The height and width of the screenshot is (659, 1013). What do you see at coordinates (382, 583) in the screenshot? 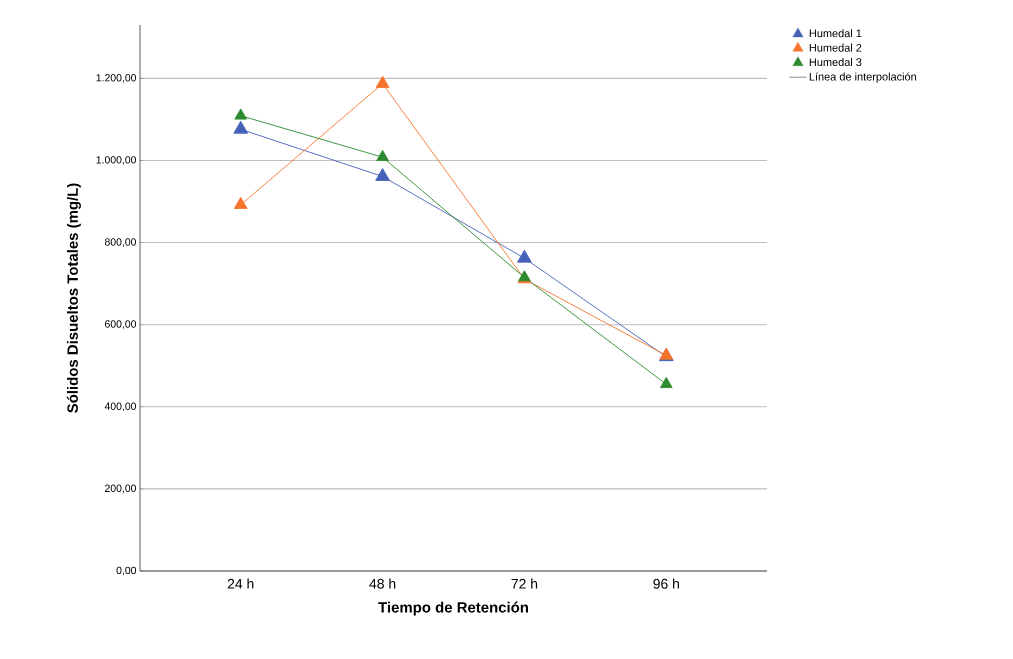
I see `x-tick-label: 48 h` at bounding box center [382, 583].